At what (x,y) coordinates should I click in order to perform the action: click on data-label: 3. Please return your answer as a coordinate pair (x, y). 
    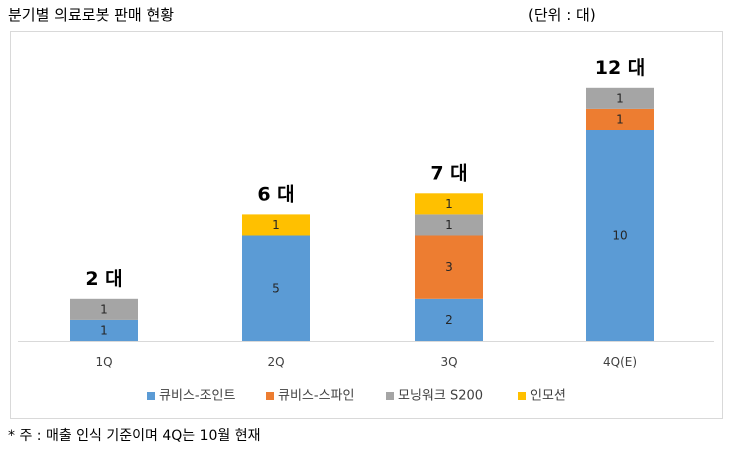
    Looking at the image, I should click on (449, 267).